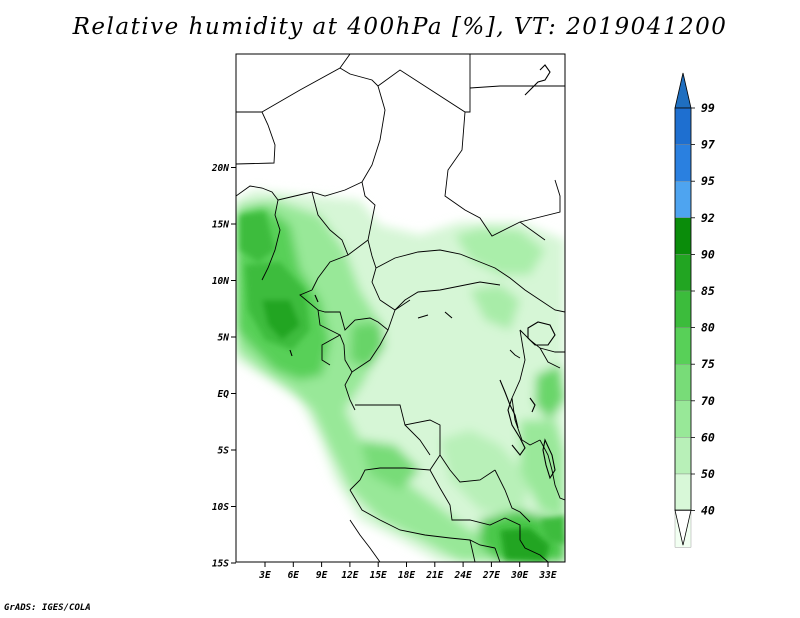 The image size is (800, 618). What do you see at coordinates (708, 181) in the screenshot?
I see `legend-label: 95` at bounding box center [708, 181].